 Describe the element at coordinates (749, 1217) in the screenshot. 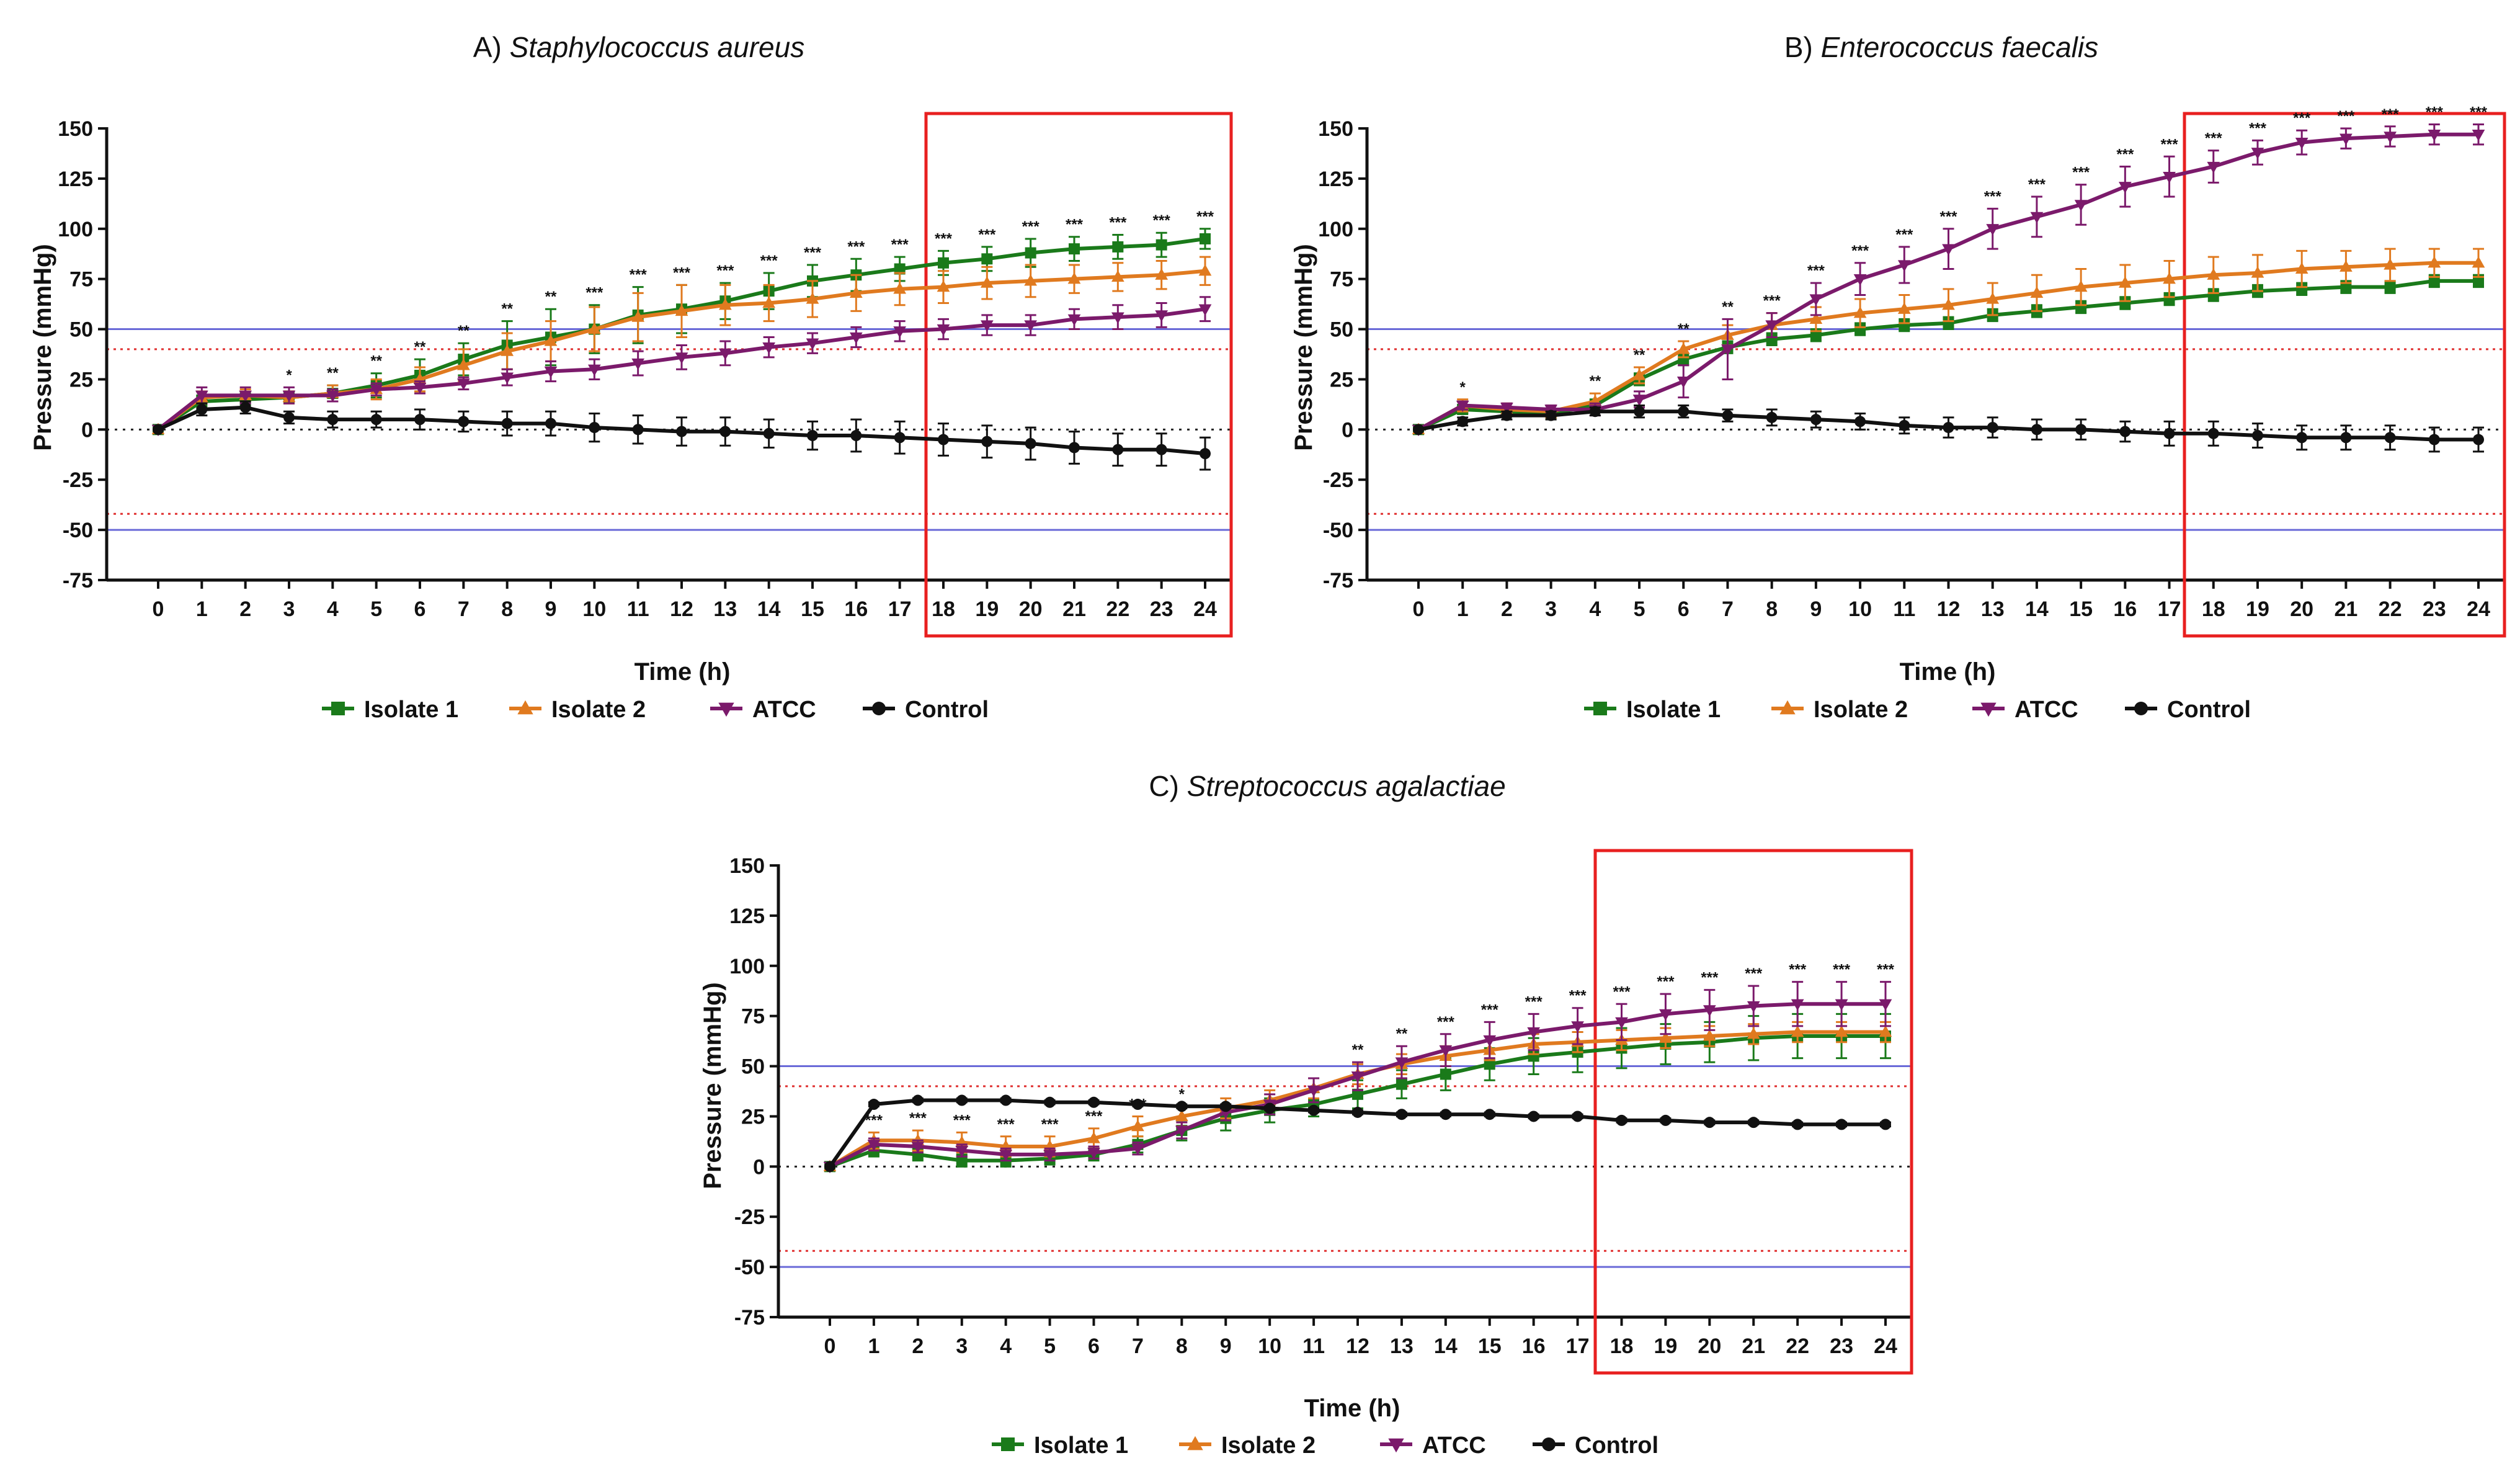

I see `panel-c-y-tick-label: -25` at that location.